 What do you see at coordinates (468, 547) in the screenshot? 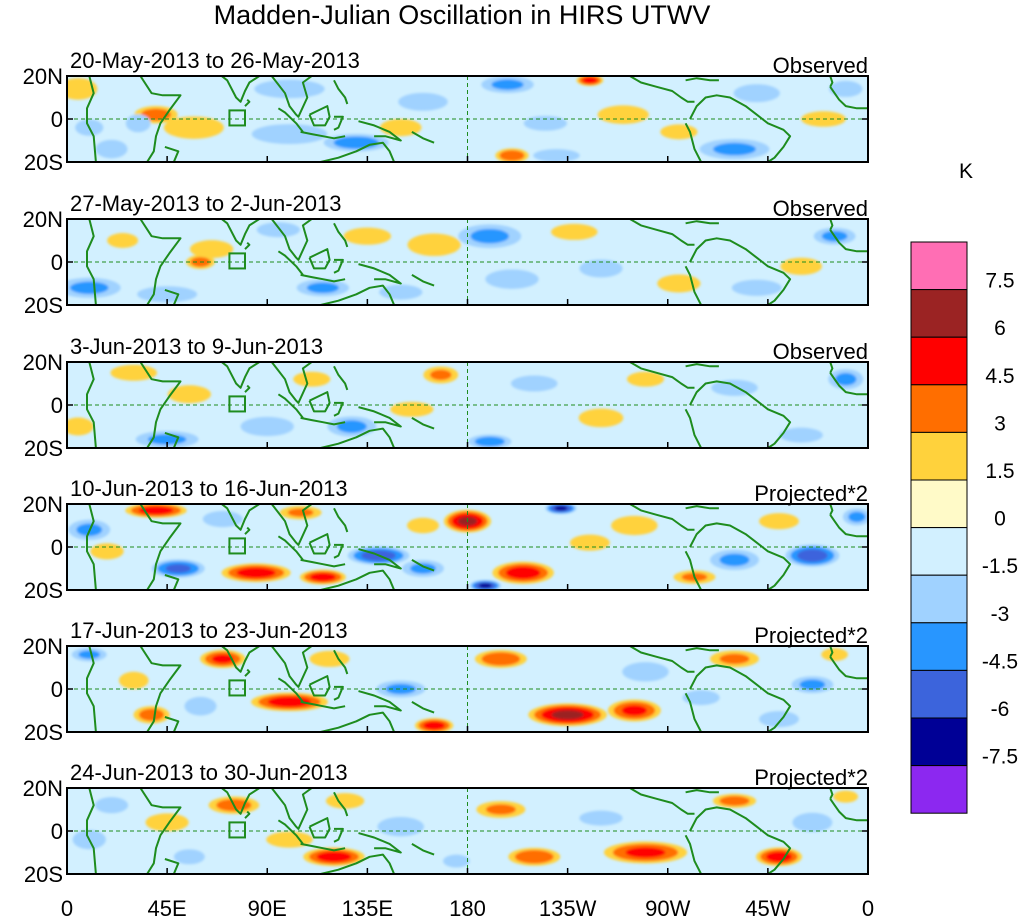
I see `anomaly-field` at bounding box center [468, 547].